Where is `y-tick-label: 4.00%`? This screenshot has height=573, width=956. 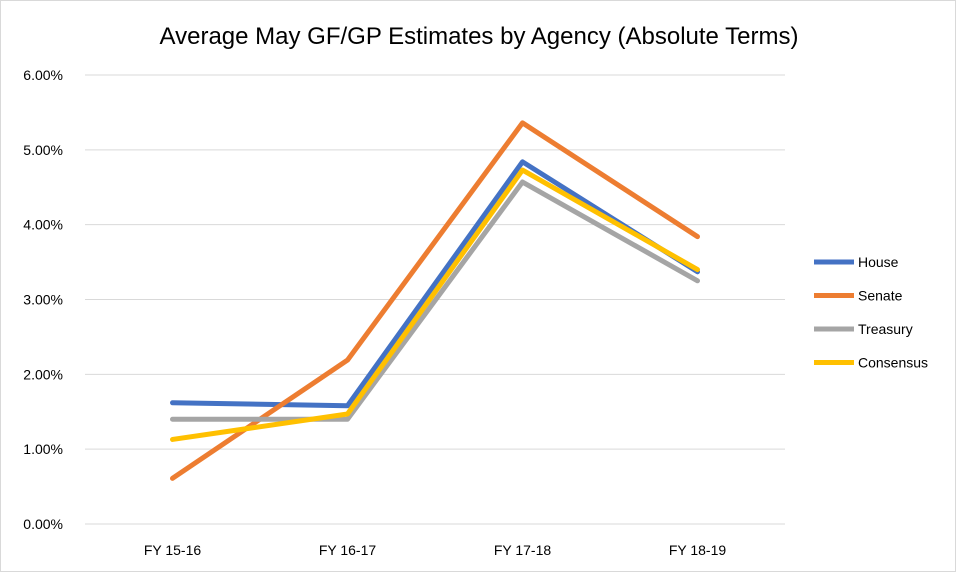
y-tick-label: 4.00% is located at coordinates (43, 225).